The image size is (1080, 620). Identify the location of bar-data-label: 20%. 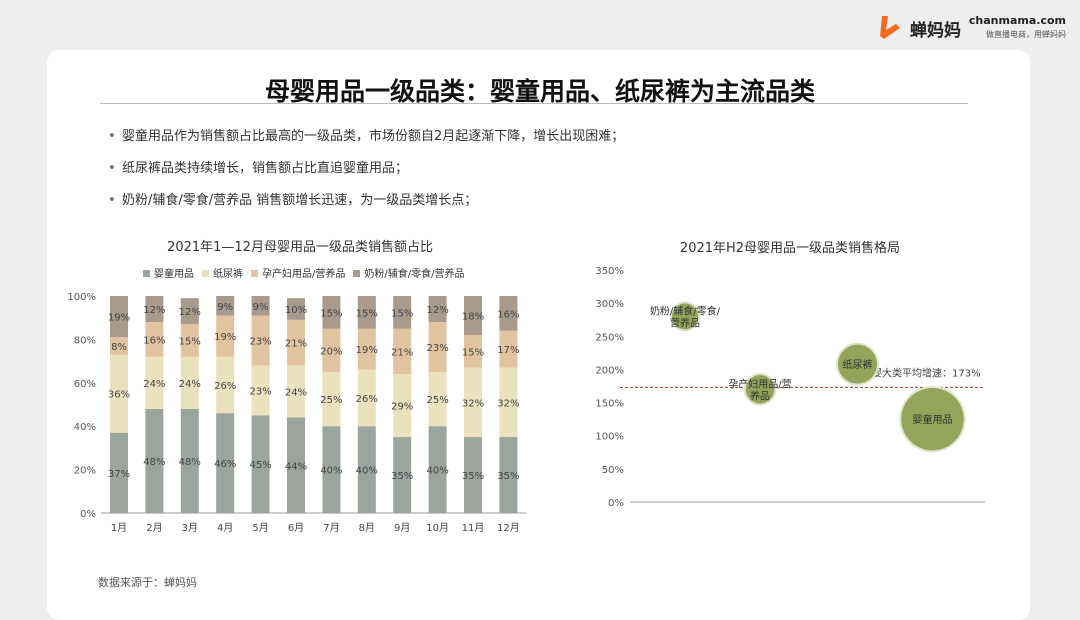
(331, 351).